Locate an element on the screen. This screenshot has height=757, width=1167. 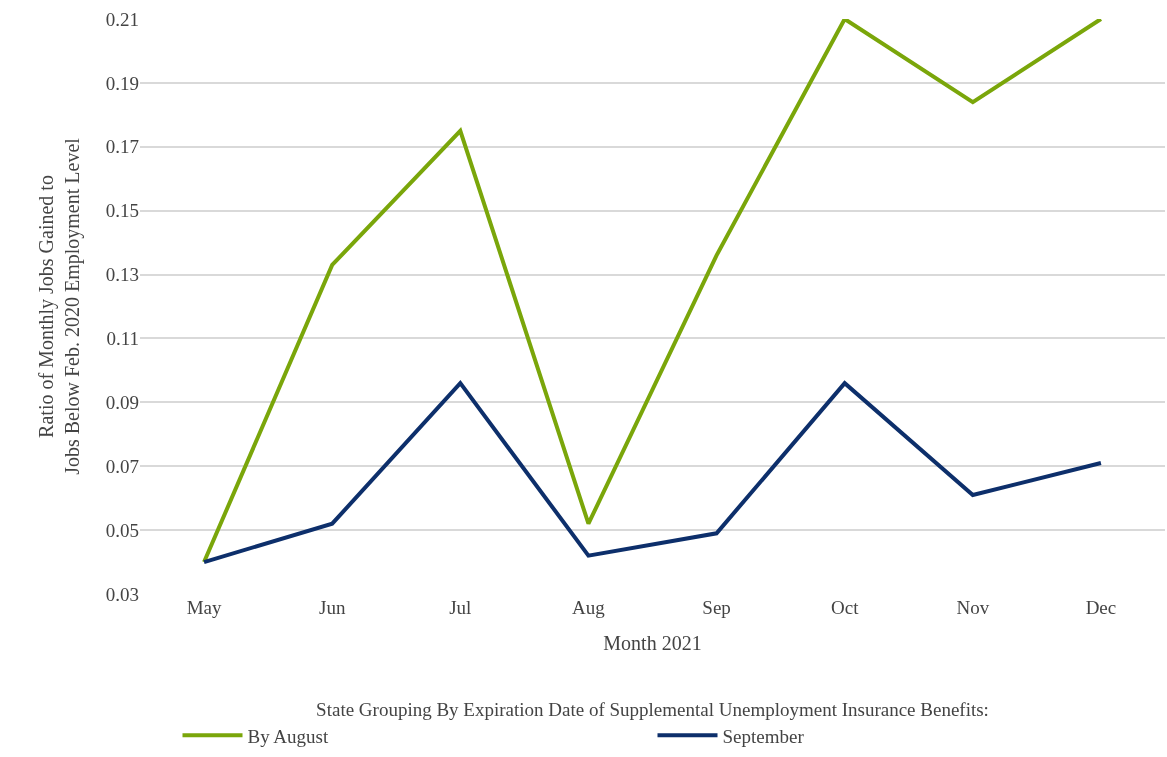
y-tick-label: 0.07 is located at coordinates (122, 466).